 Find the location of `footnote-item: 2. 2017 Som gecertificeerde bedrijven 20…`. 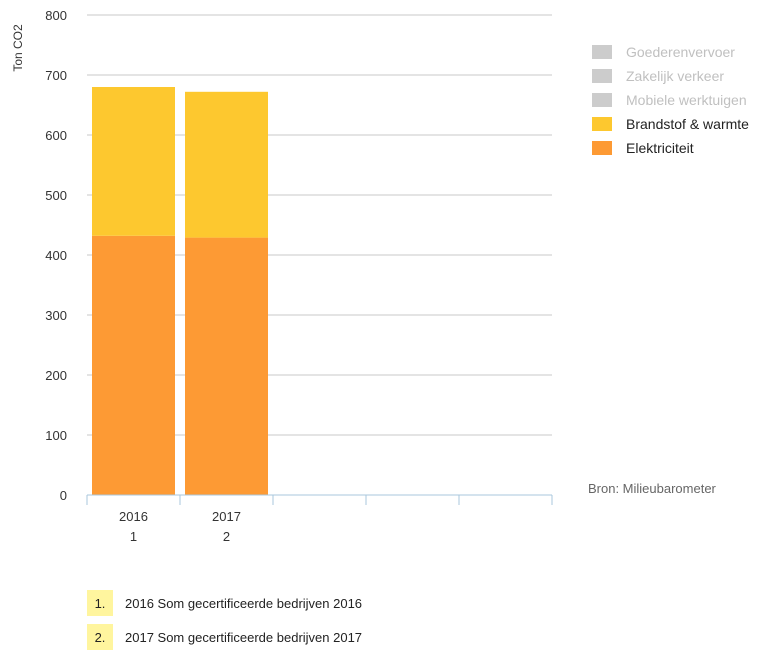

footnote-item: 2. 2017 Som gecertificeerde bedrijven 20… is located at coordinates (224, 637).